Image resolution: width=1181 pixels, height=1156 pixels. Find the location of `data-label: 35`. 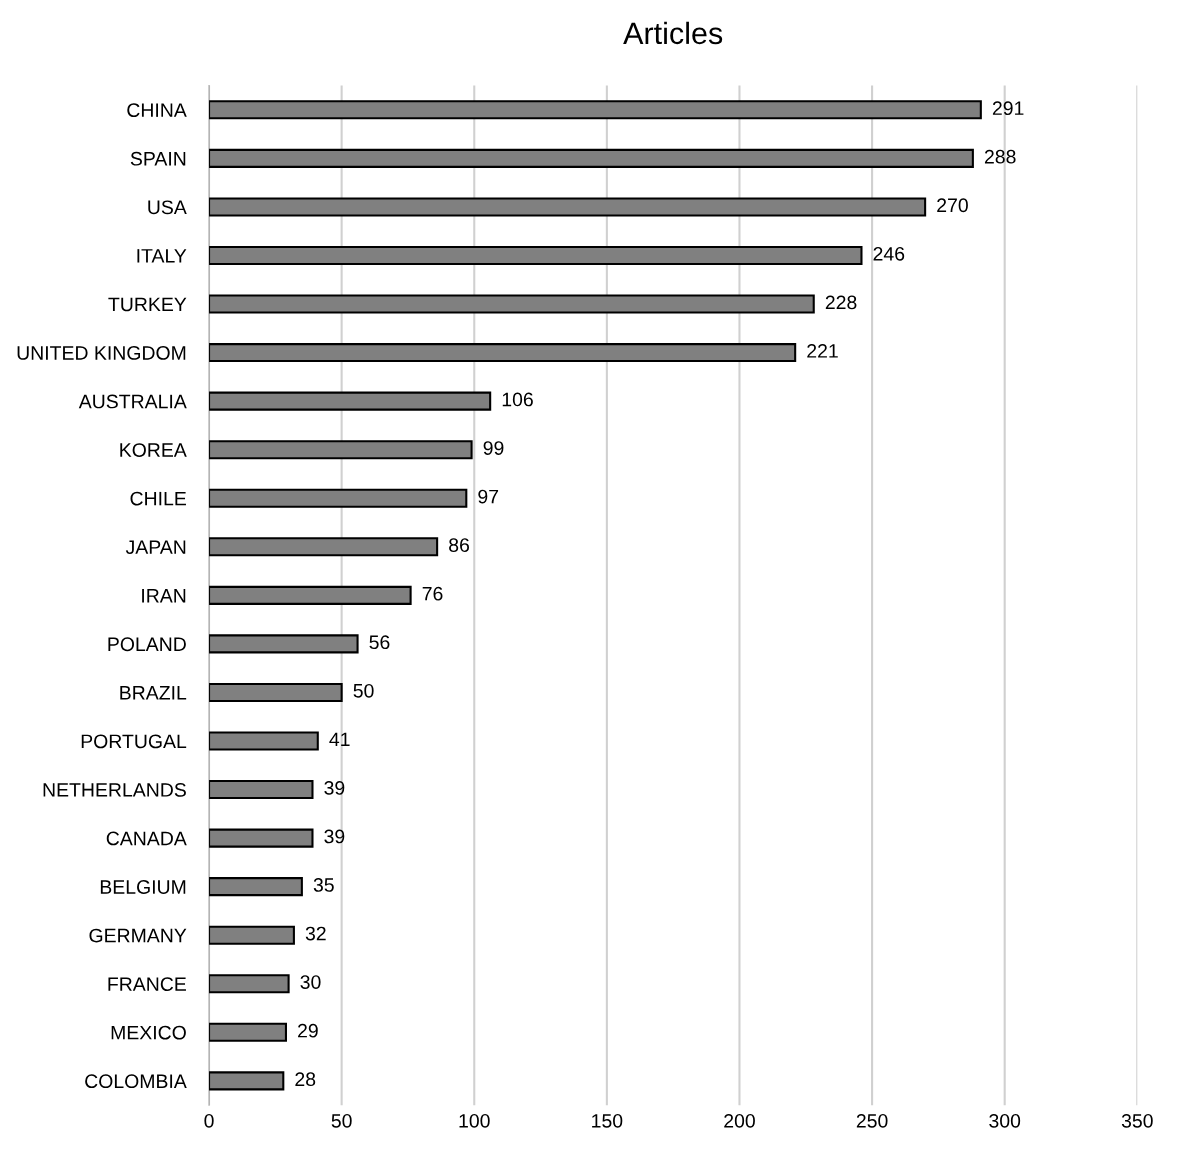

data-label: 35 is located at coordinates (323, 885).